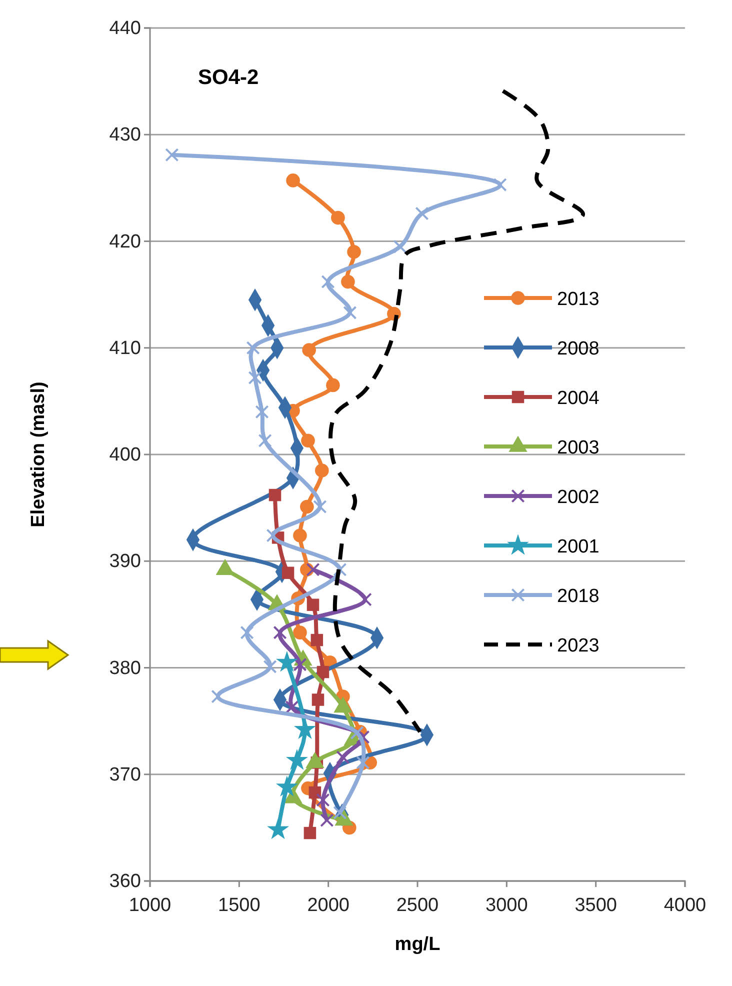 The height and width of the screenshot is (986, 732). Describe the element at coordinates (578, 646) in the screenshot. I see `legend-label: 2023` at that location.